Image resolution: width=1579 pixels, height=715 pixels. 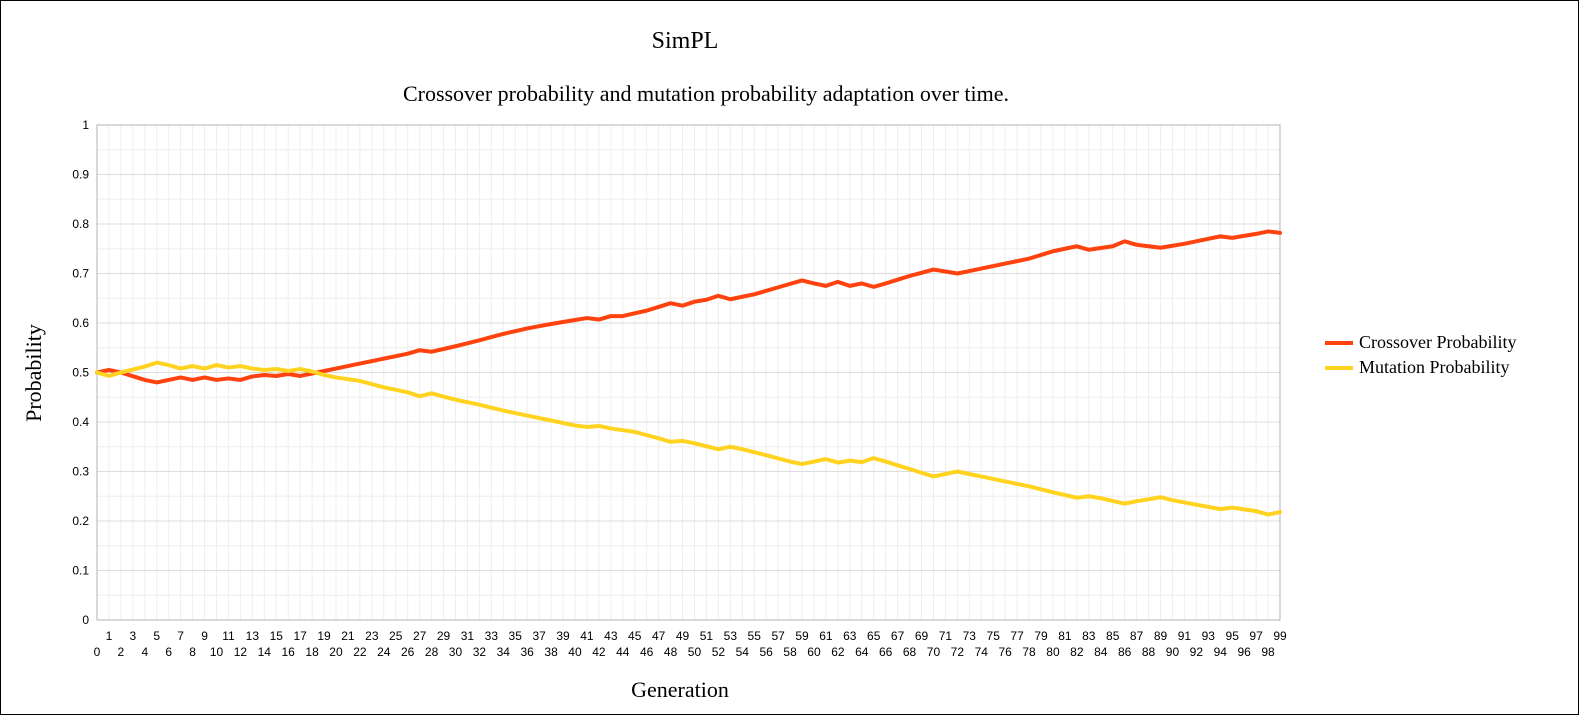 What do you see at coordinates (755, 636) in the screenshot?
I see `x-tick-label: 55` at bounding box center [755, 636].